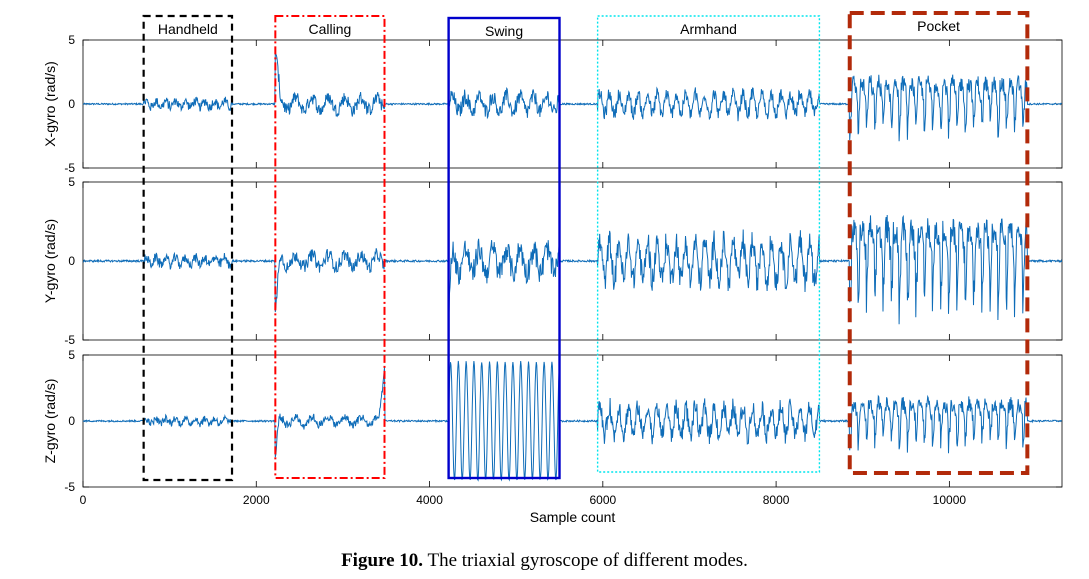 The height and width of the screenshot is (579, 1089). I want to click on x-tick-label: 6000, so click(602, 500).